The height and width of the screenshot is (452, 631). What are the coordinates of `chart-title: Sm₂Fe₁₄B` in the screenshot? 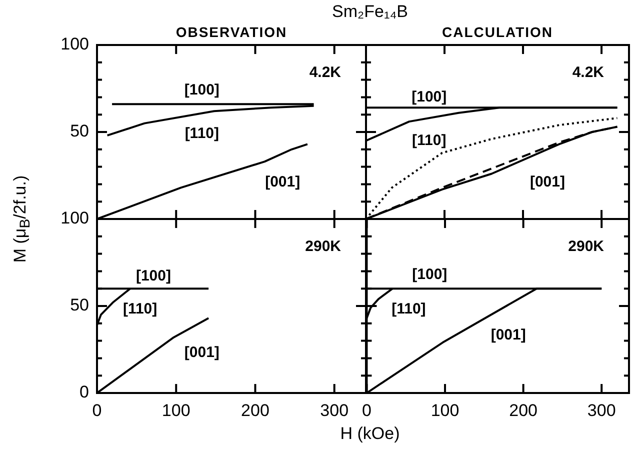 It's located at (370, 12).